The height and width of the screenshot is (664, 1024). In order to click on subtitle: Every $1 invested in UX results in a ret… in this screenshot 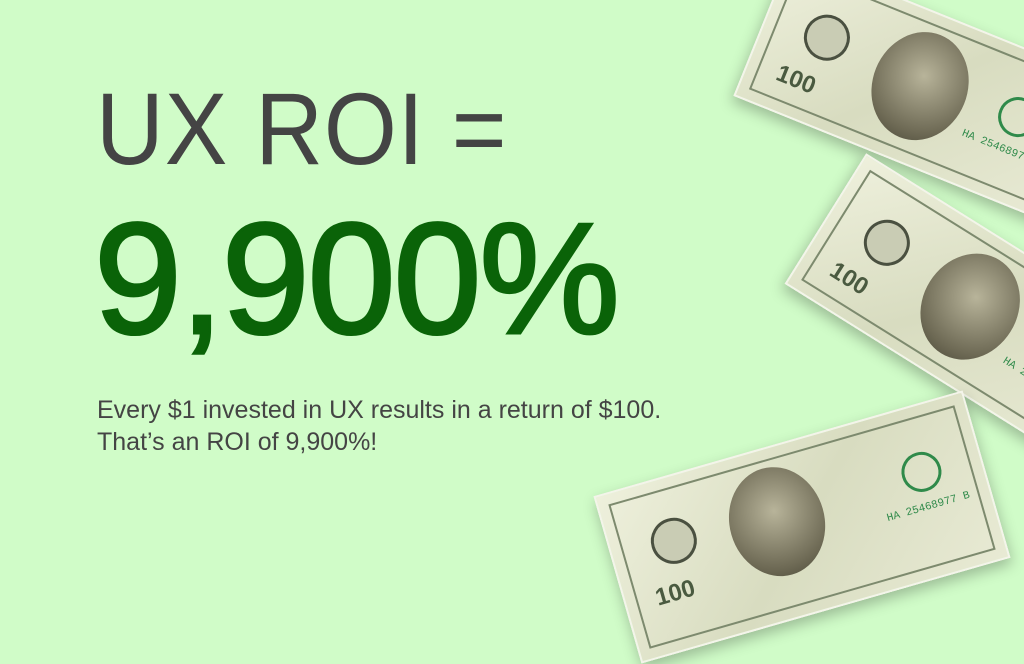, I will do `click(379, 426)`.